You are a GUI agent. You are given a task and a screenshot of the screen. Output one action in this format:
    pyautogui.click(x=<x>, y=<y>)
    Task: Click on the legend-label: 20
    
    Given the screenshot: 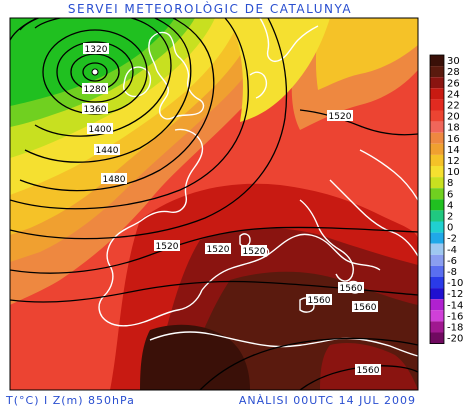 What is the action you would take?
    pyautogui.click(x=453, y=117)
    